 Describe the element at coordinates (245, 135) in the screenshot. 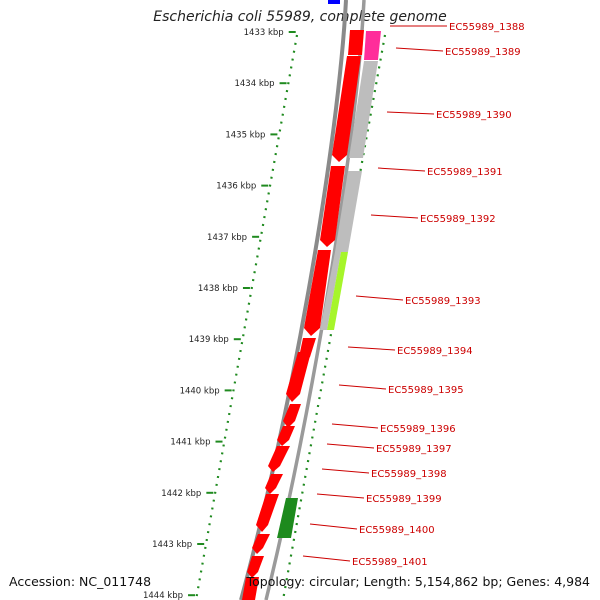

I see `ruler-tick-label: 1435 kbp` at that location.